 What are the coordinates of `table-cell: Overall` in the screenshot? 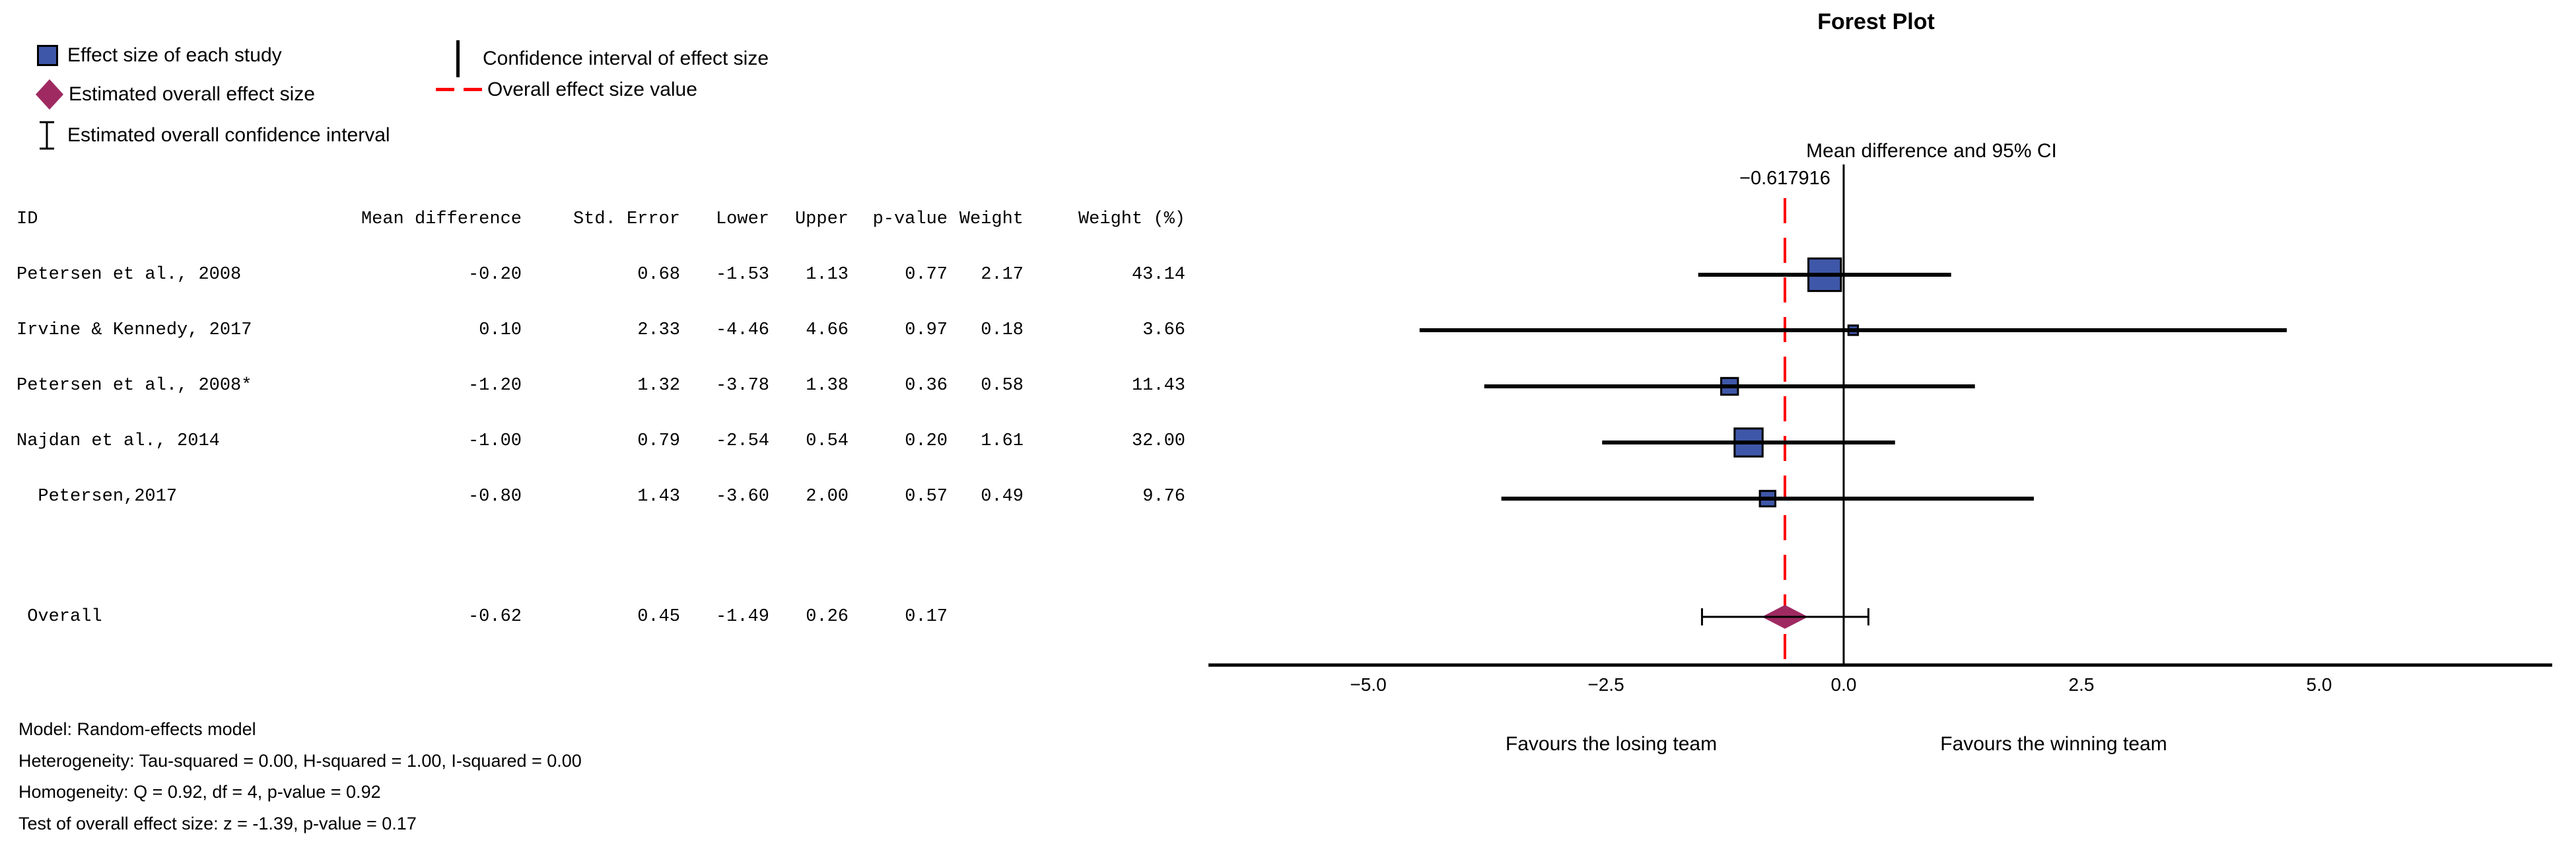 It's located at (59, 617).